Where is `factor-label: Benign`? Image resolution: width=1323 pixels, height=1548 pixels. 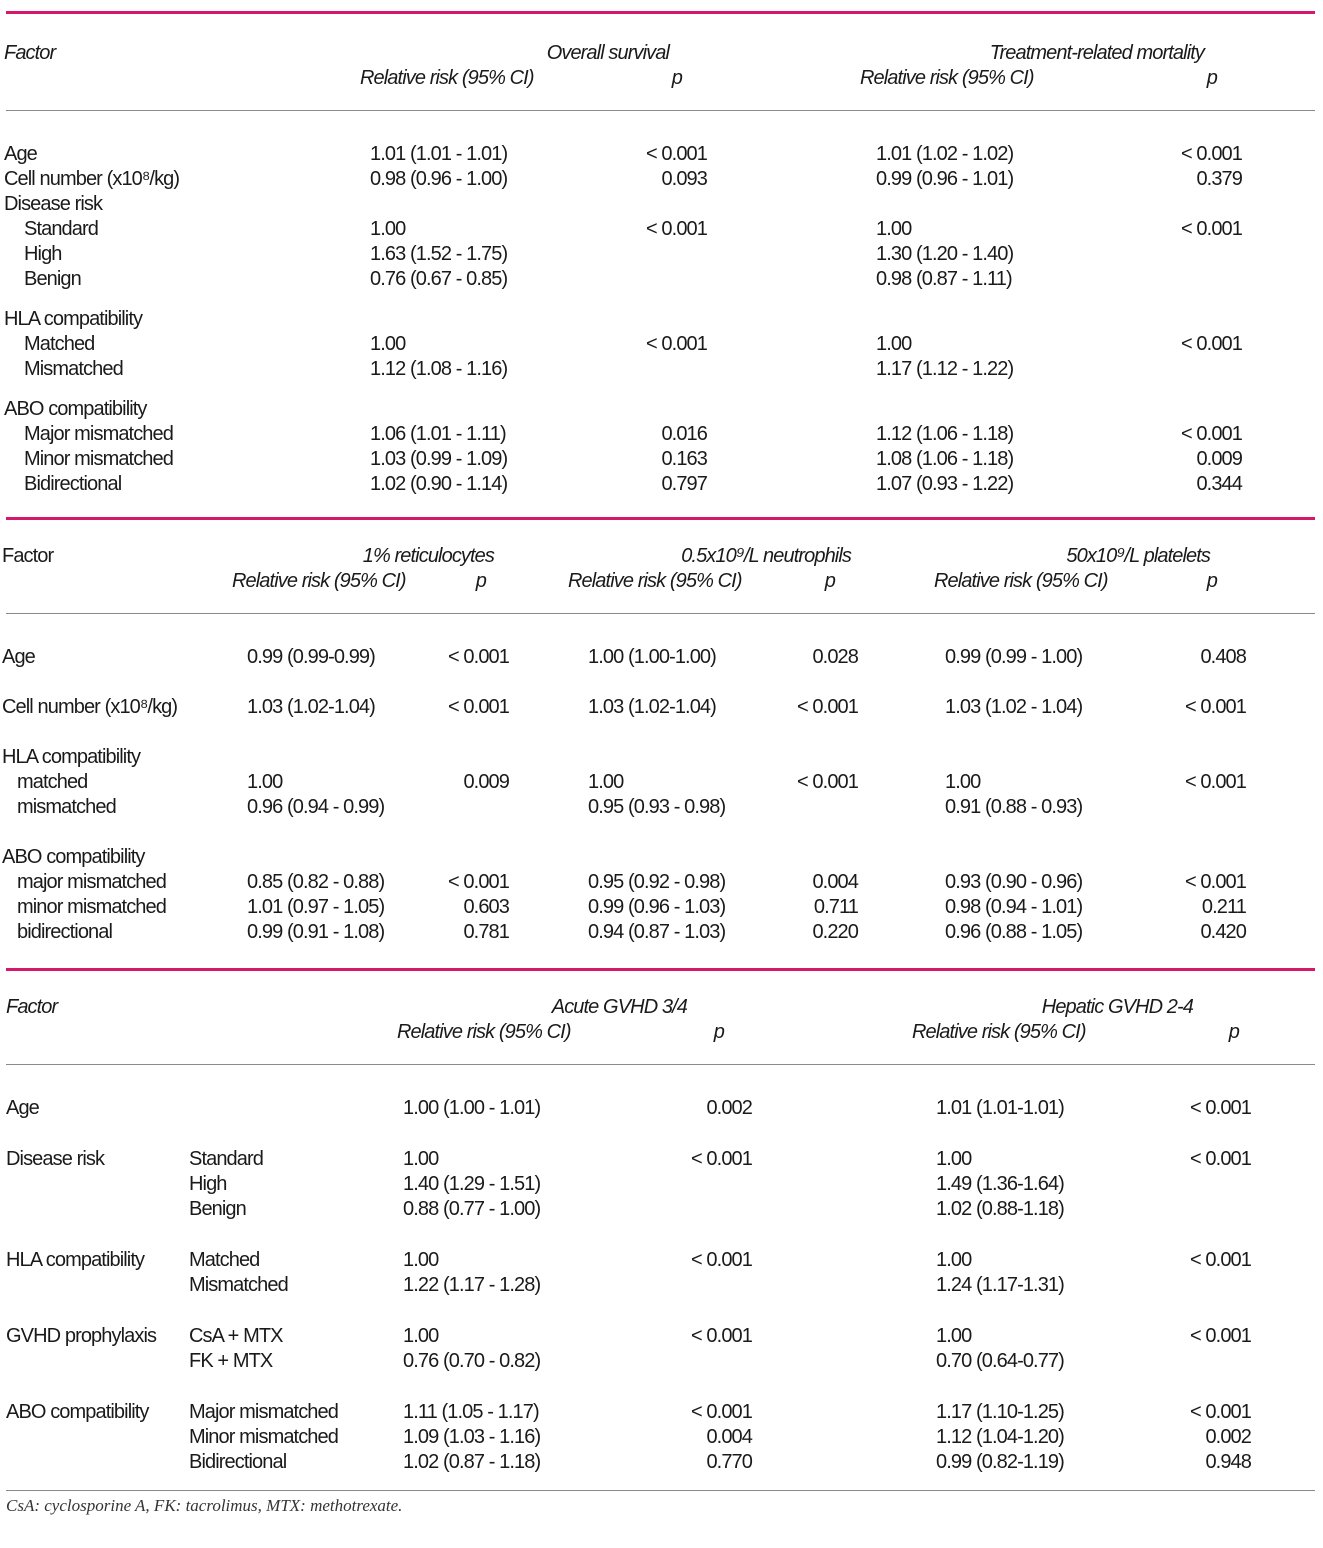 factor-label: Benign is located at coordinates (53, 279).